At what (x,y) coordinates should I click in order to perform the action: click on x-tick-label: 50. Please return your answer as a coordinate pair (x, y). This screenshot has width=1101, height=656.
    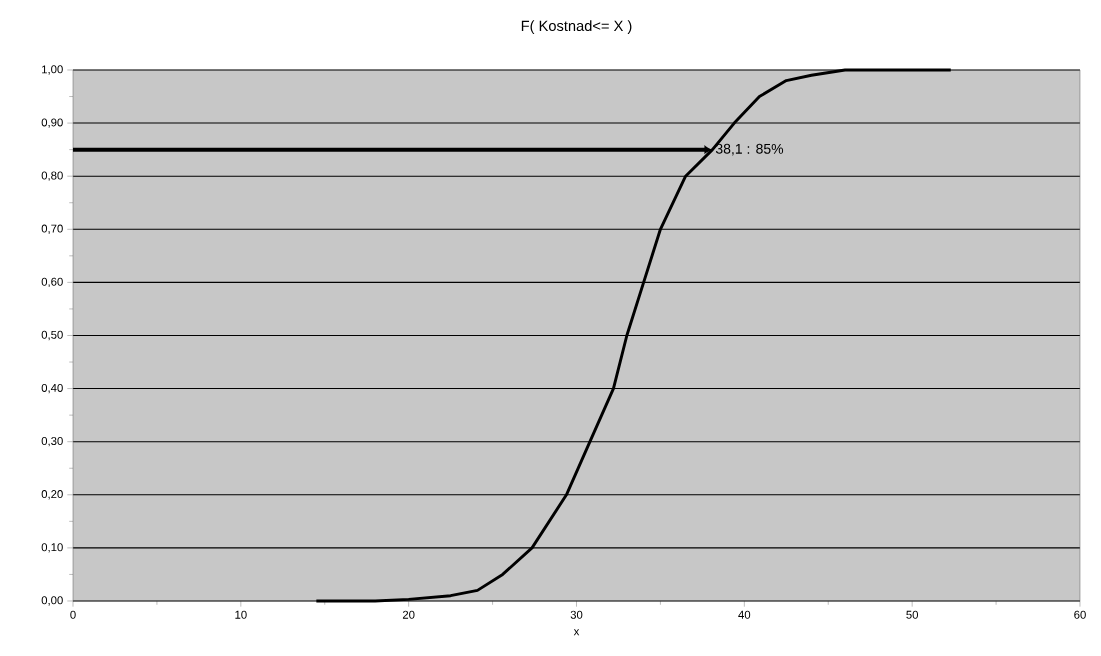
    Looking at the image, I should click on (912, 614).